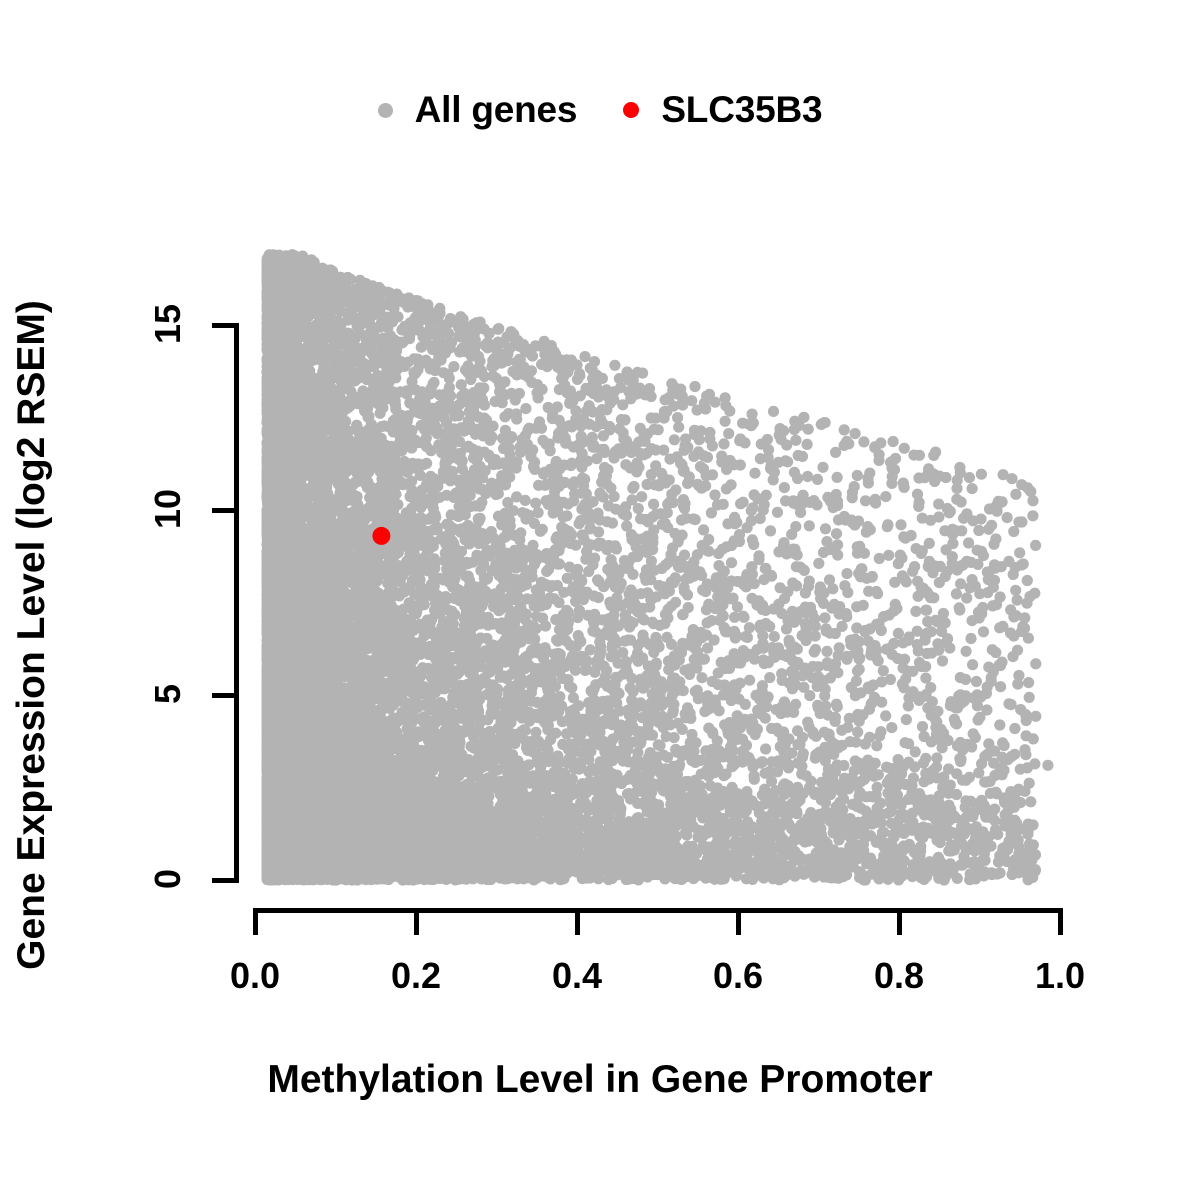 This screenshot has height=1200, width=1200. What do you see at coordinates (631, 110) in the screenshot?
I see `legend-marker-red-circle-icon` at bounding box center [631, 110].